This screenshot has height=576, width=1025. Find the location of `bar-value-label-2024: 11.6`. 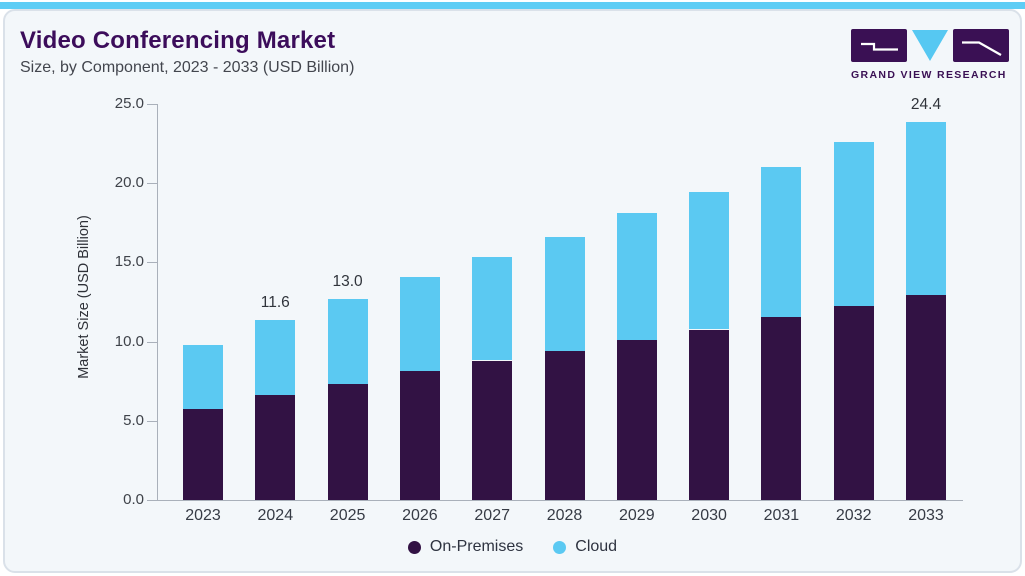

bar-value-label-2024: 11.6 is located at coordinates (275, 303).